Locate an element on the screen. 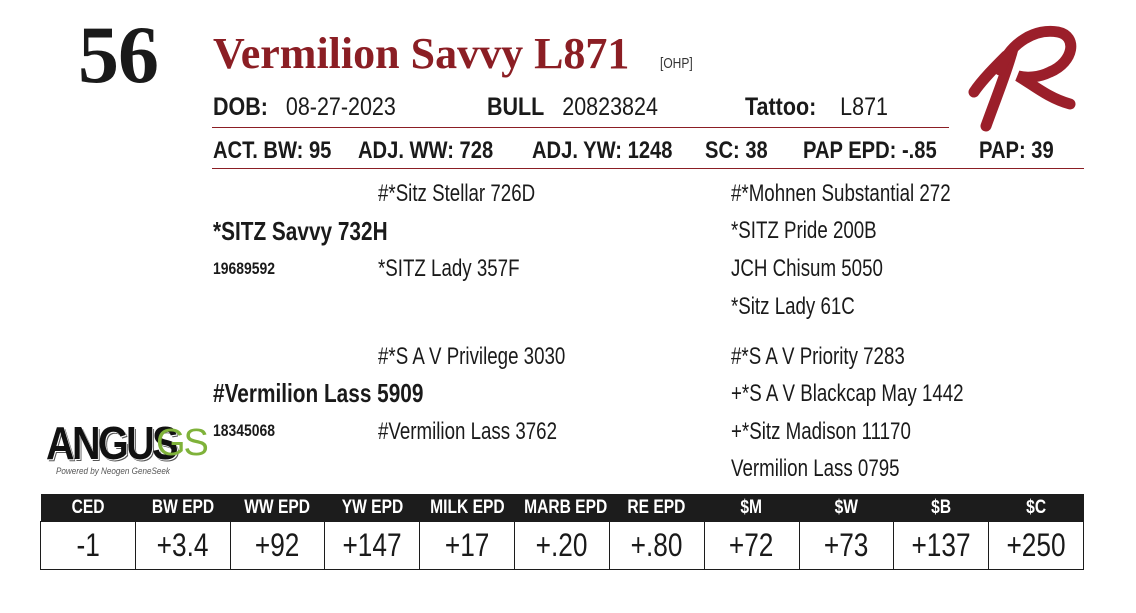 This screenshot has width=1136, height=613. epd-header-text: CED is located at coordinates (88, 507).